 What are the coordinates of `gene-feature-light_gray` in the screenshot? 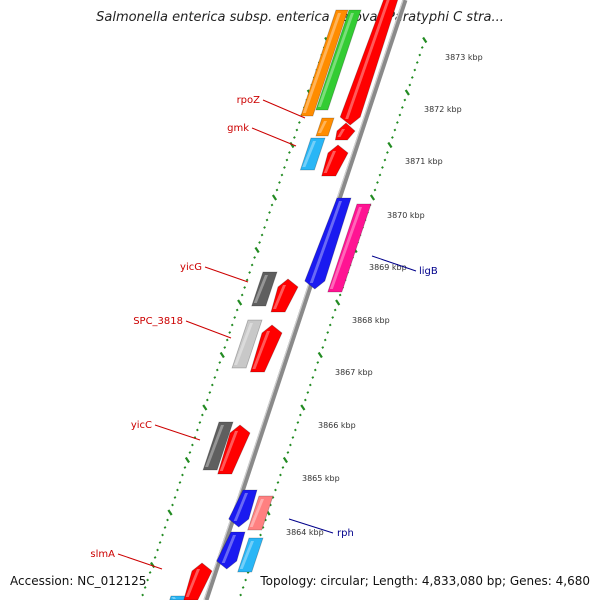 It's located at (247, 344).